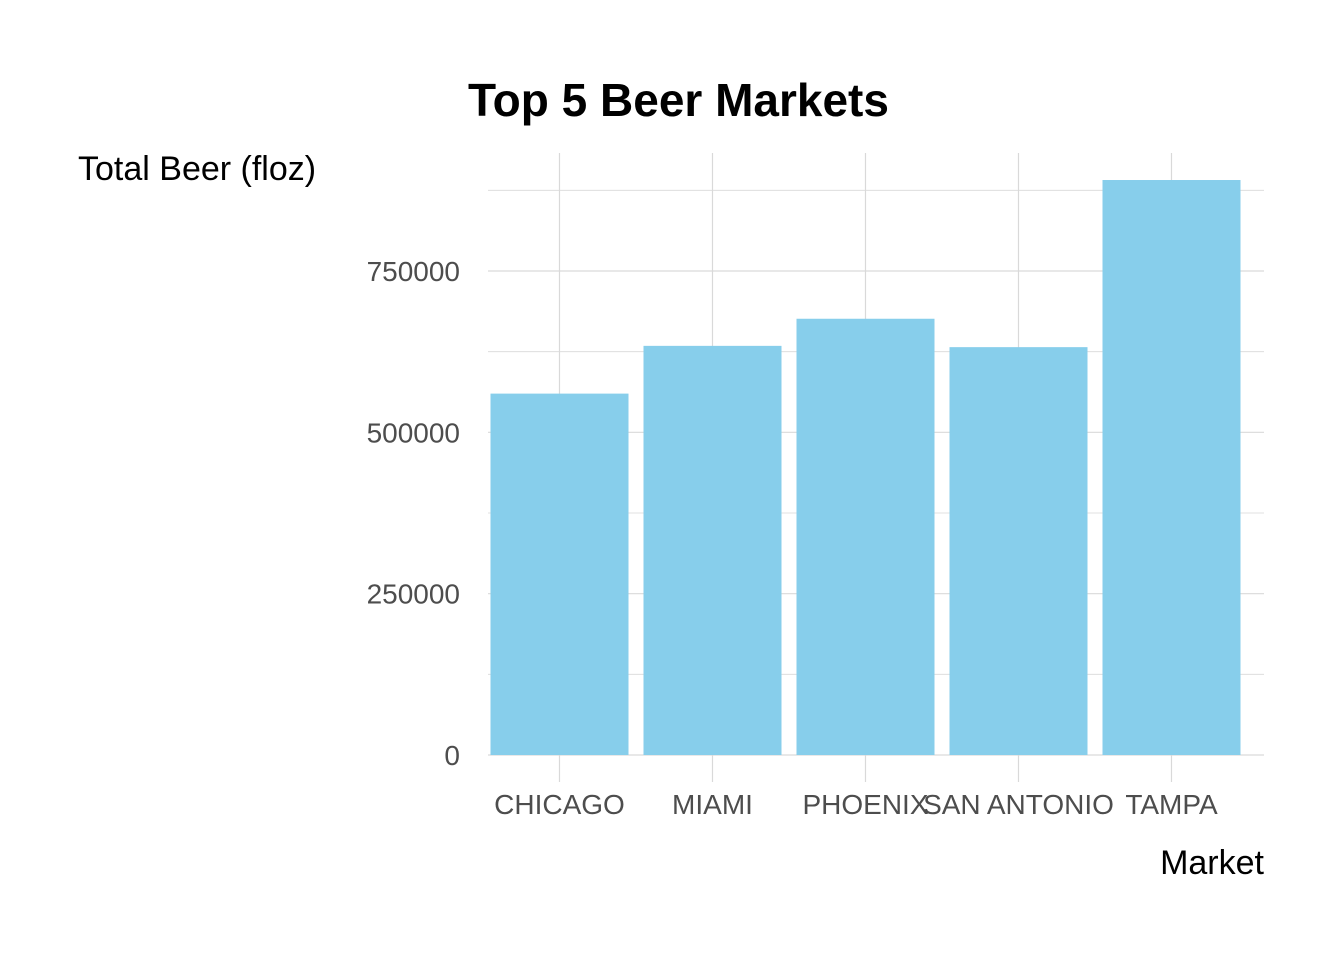  I want to click on y-tick-label: 250000, so click(413, 594).